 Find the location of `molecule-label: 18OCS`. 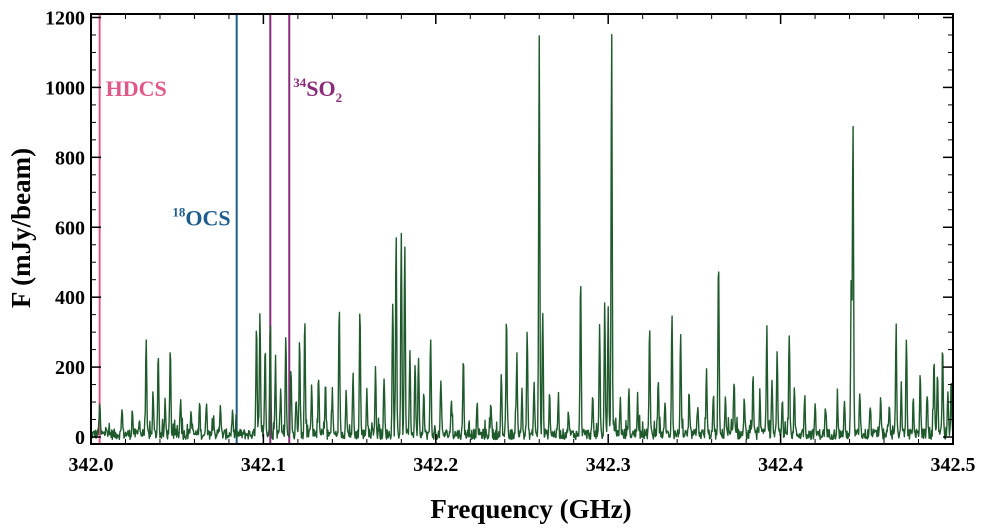

molecule-label: 18OCS is located at coordinates (201, 218).